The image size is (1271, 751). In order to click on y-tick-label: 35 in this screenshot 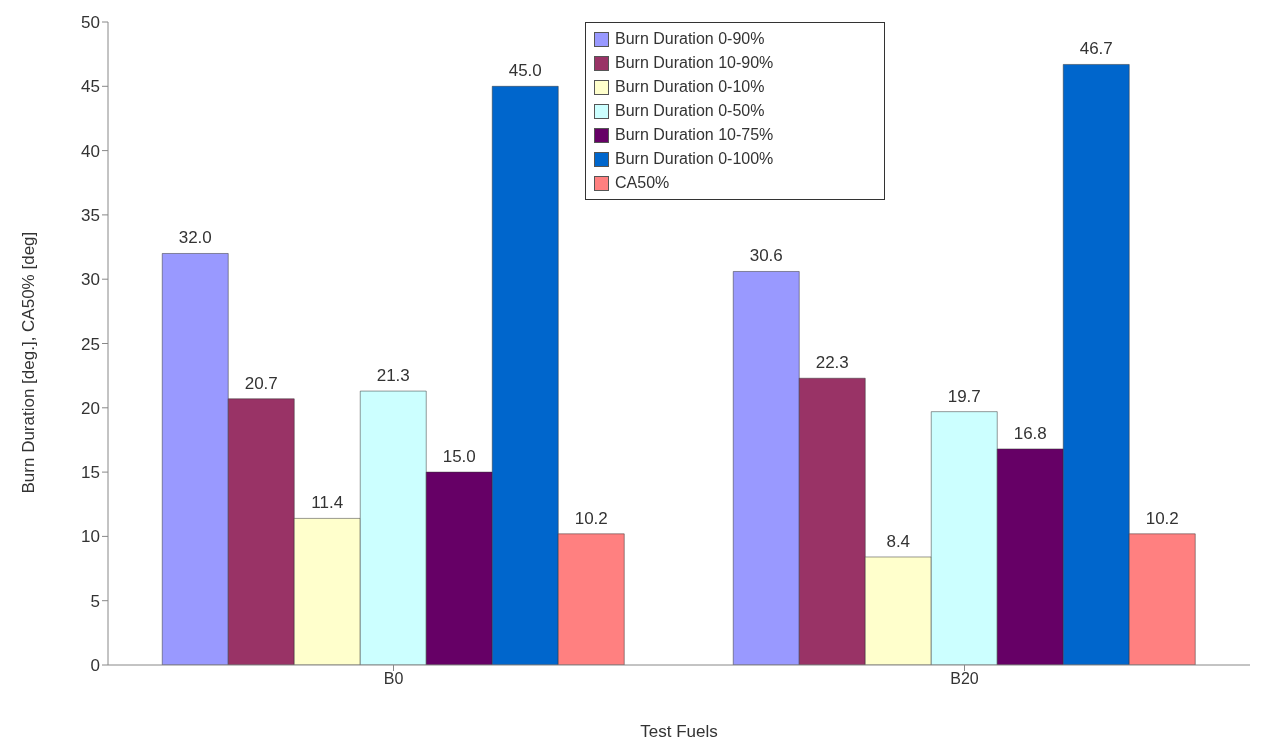, I will do `click(90, 215)`.